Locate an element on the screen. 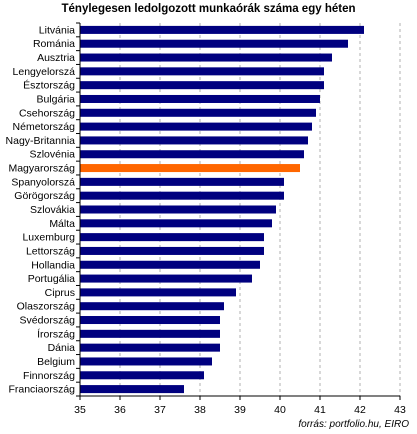 Image resolution: width=417 pixels, height=434 pixels. x-tick-labels: 35 36 37 38 39 40 41 42 43 is located at coordinates (240, 410).